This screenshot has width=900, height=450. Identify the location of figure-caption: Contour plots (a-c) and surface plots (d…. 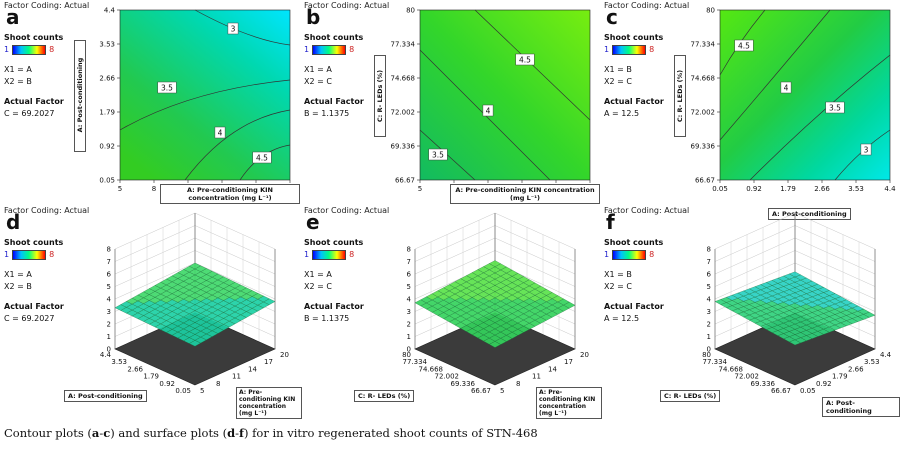
(271, 433).